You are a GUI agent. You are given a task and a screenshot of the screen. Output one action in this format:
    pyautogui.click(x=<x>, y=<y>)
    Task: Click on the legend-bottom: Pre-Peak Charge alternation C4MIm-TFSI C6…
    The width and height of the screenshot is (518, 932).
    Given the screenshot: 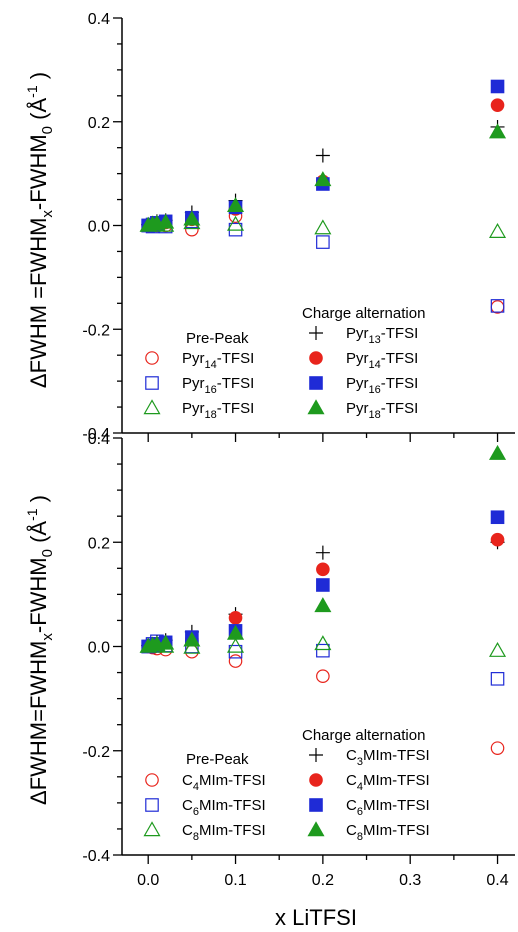 What is the action you would take?
    pyautogui.click(x=286, y=785)
    